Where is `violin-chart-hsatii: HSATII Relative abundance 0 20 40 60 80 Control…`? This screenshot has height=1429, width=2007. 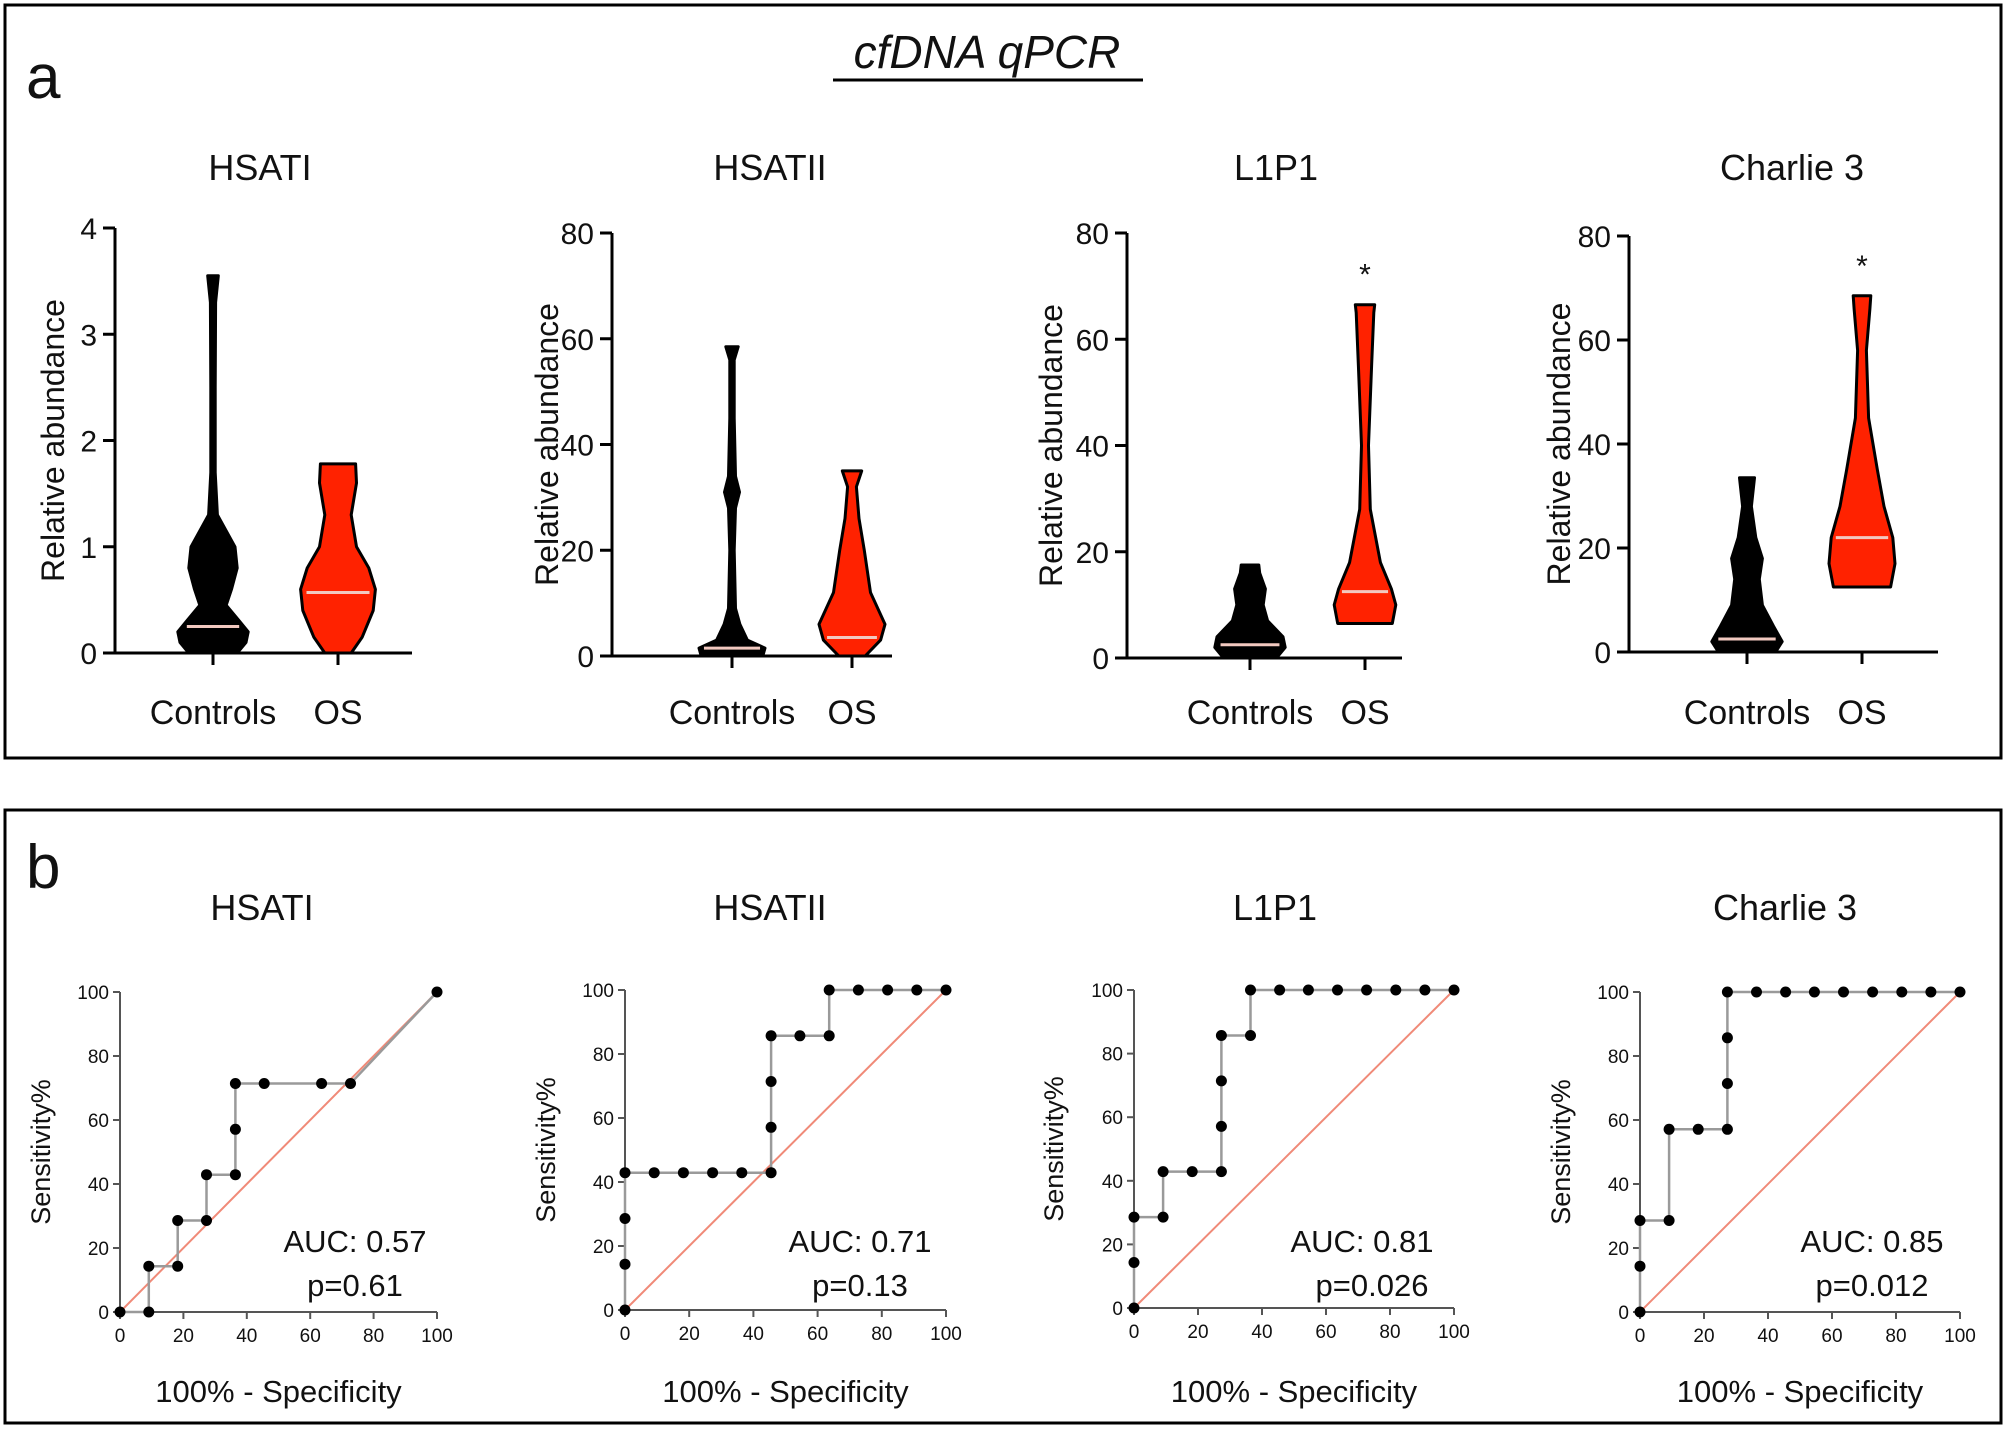 violin-chart-hsatii: HSATII Relative abundance 0 20 40 60 80 Control… is located at coordinates (710, 439).